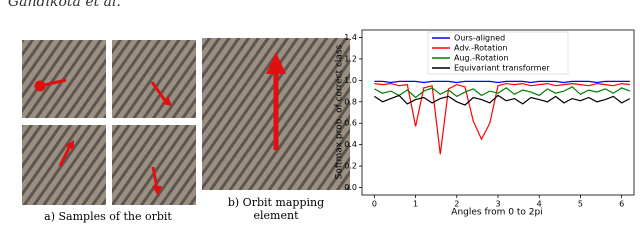 The image size is (640, 248). I want to click on y-tick-label: 1.0, so click(350, 80).